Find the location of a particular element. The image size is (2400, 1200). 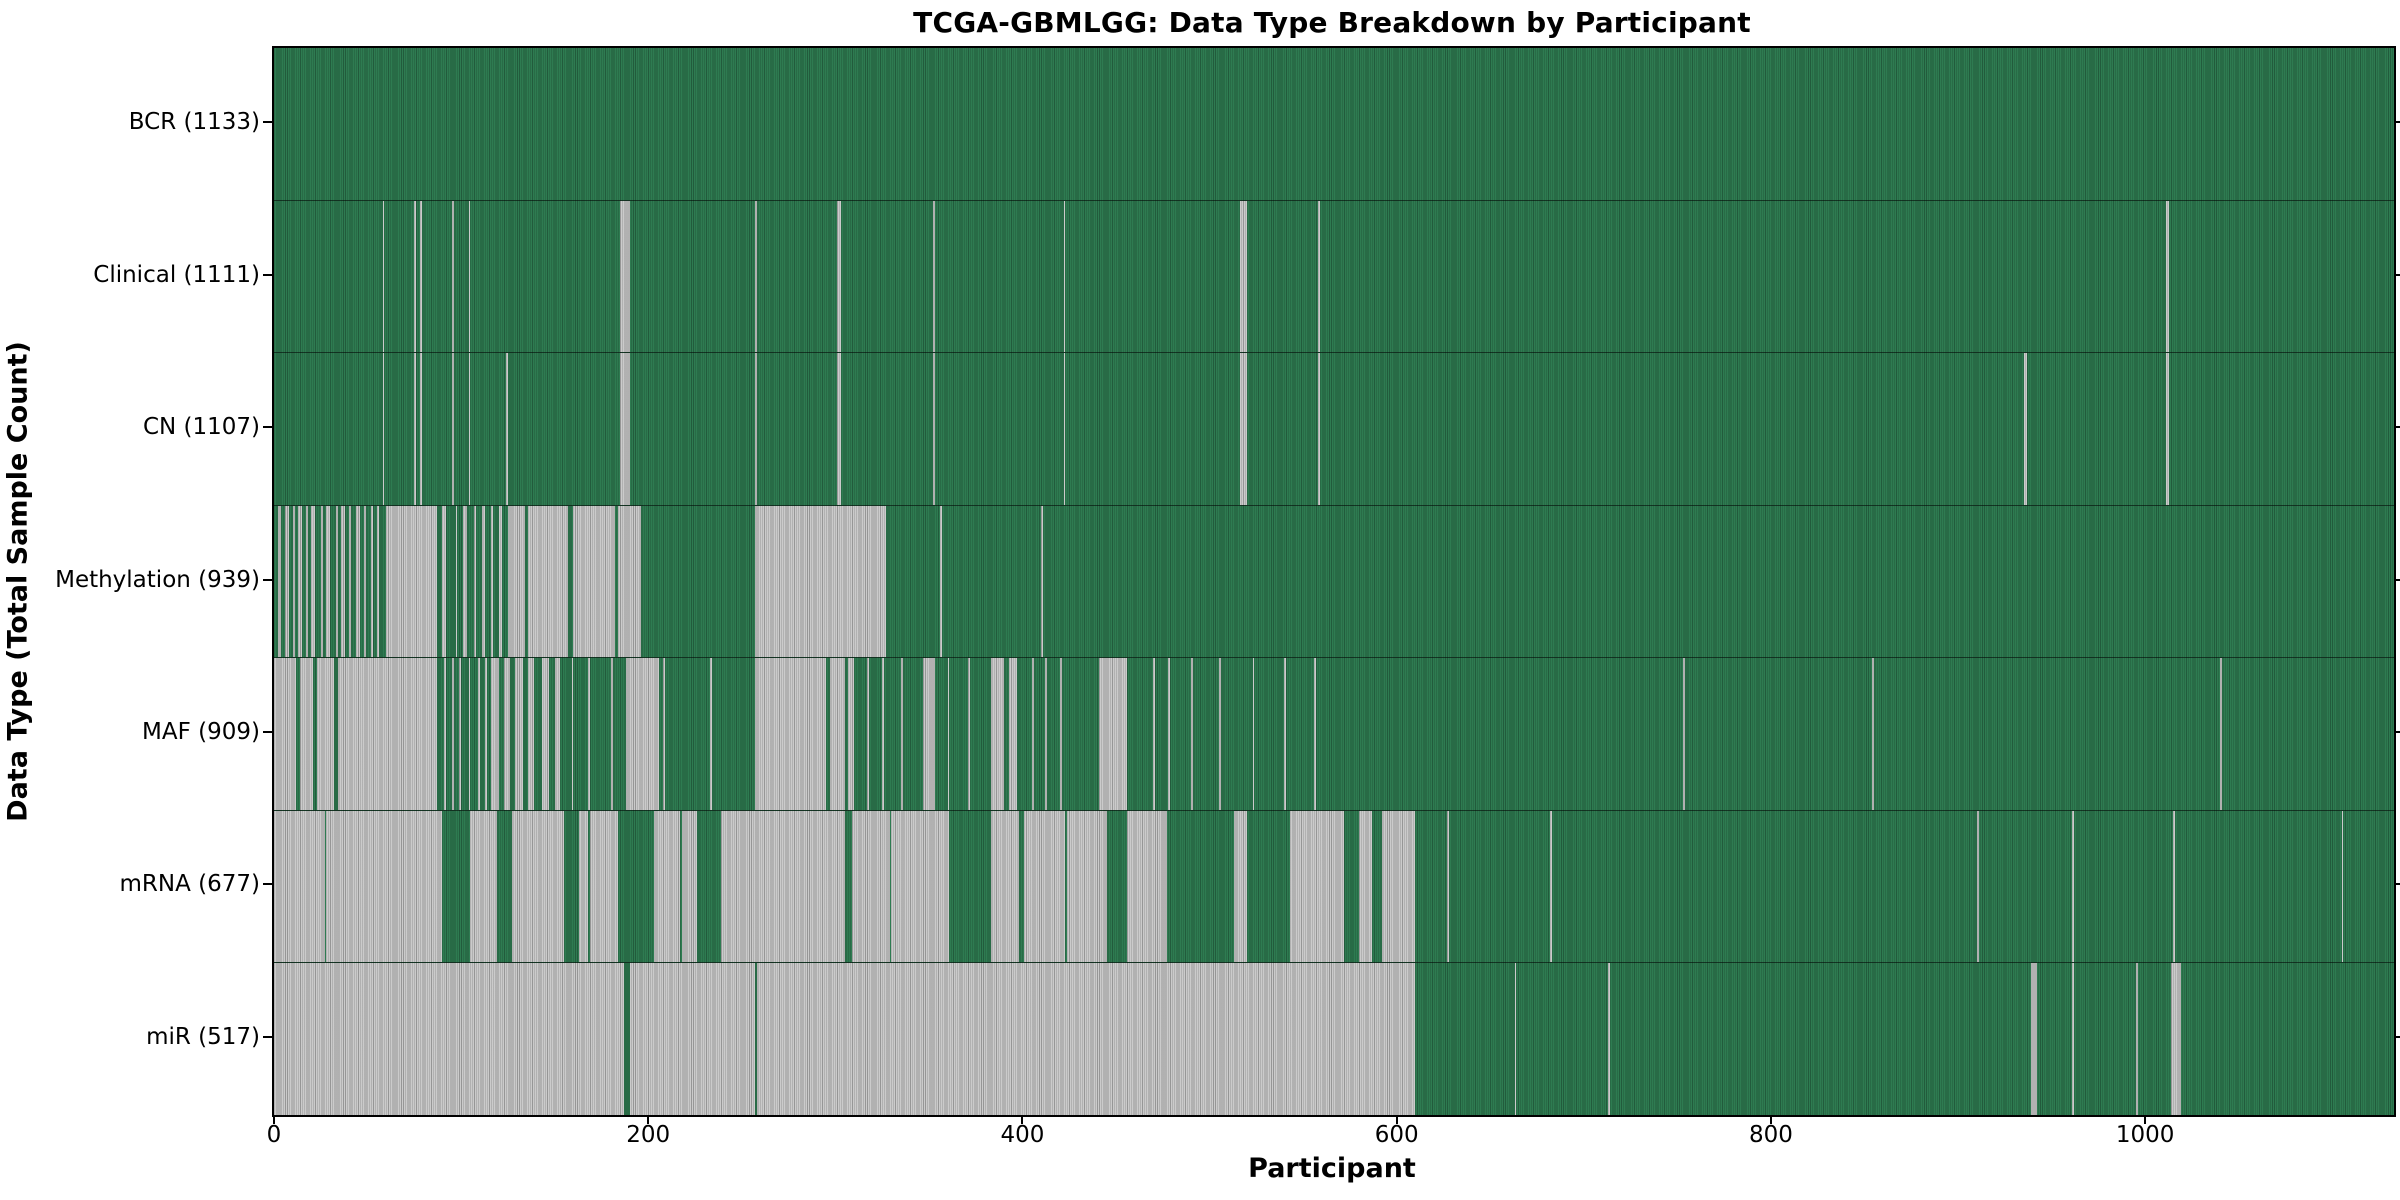

row-clinical is located at coordinates (1334, 276).